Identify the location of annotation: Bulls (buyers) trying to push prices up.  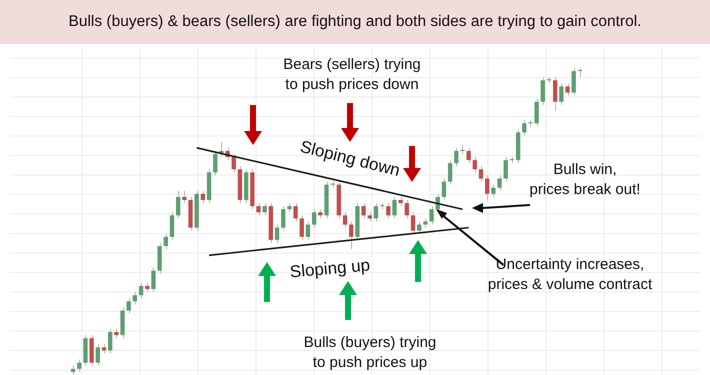
(370, 352).